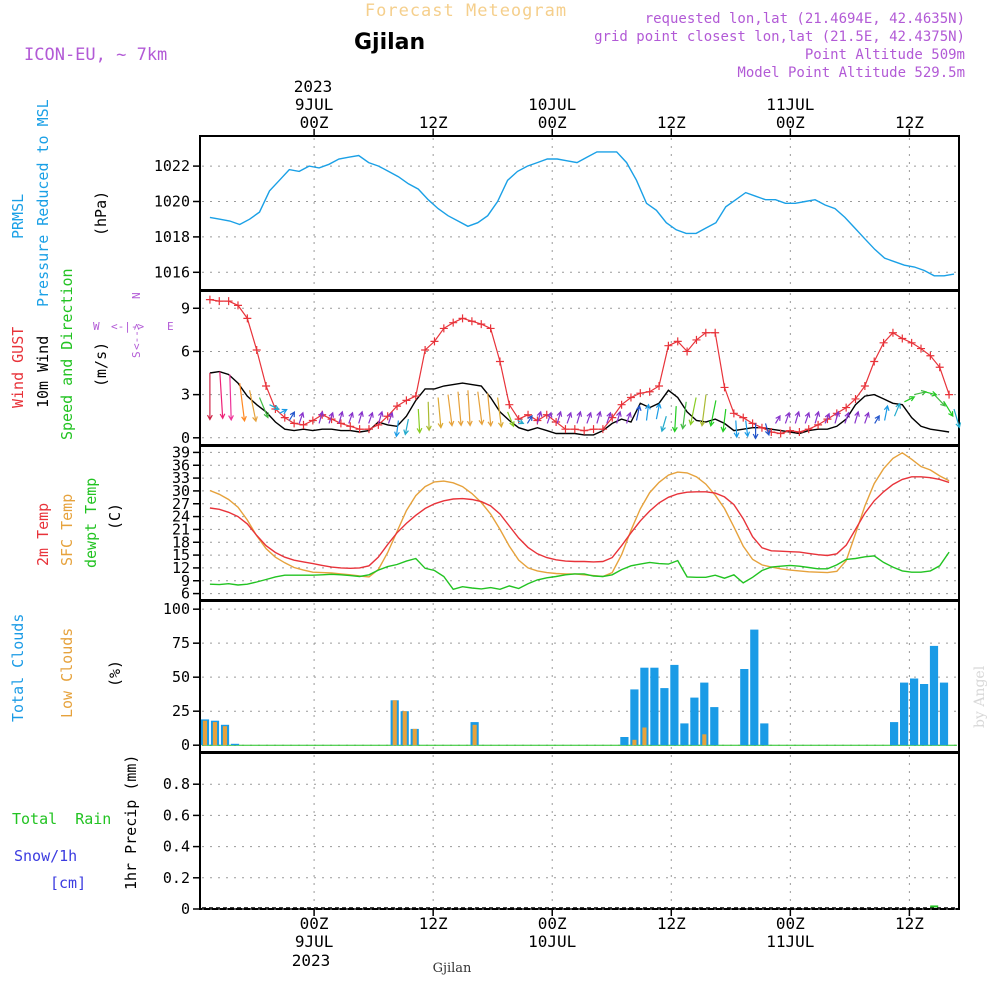 The image size is (1000, 1004). Describe the element at coordinates (314, 104) in the screenshot. I see `top-date-label: 9JUL` at that location.